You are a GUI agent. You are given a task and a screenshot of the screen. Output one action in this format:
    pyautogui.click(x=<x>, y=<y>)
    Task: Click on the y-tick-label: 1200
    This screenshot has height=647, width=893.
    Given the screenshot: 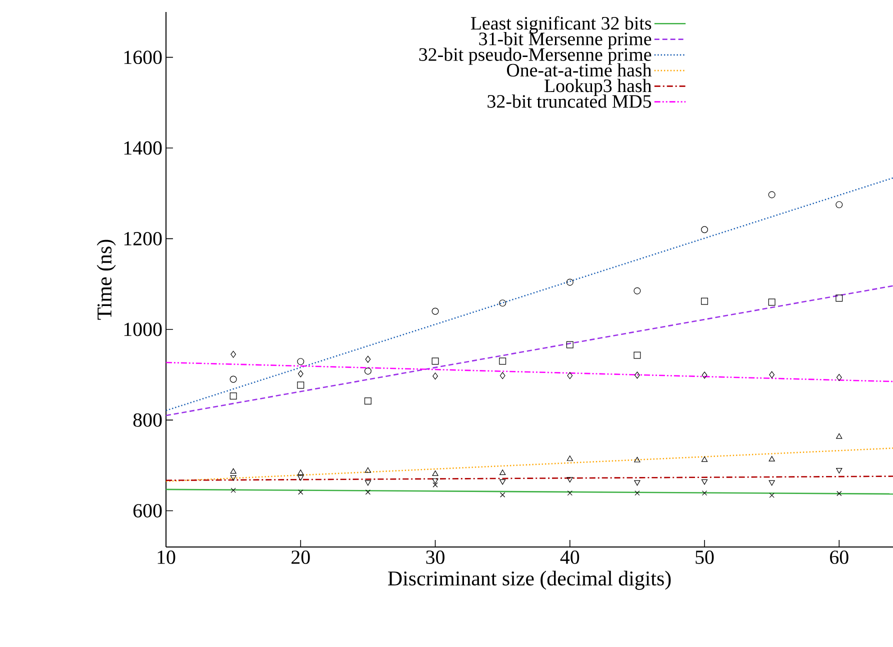 What is the action you would take?
    pyautogui.click(x=143, y=239)
    